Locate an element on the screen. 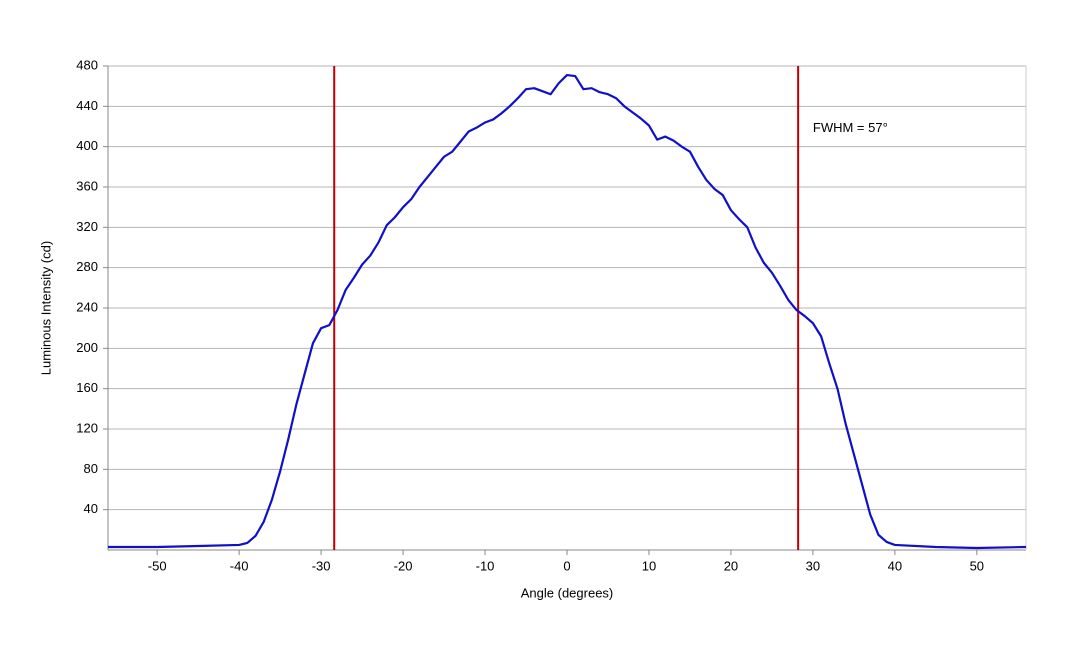  y-tick-label: 200 is located at coordinates (87, 347).